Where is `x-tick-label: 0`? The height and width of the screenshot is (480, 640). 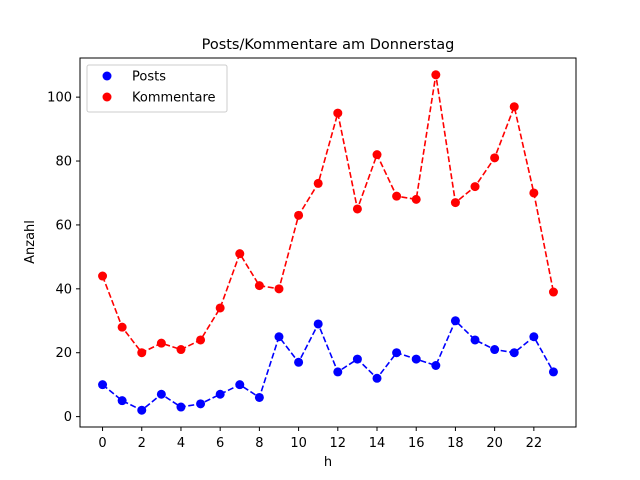 x-tick-label: 0 is located at coordinates (102, 443).